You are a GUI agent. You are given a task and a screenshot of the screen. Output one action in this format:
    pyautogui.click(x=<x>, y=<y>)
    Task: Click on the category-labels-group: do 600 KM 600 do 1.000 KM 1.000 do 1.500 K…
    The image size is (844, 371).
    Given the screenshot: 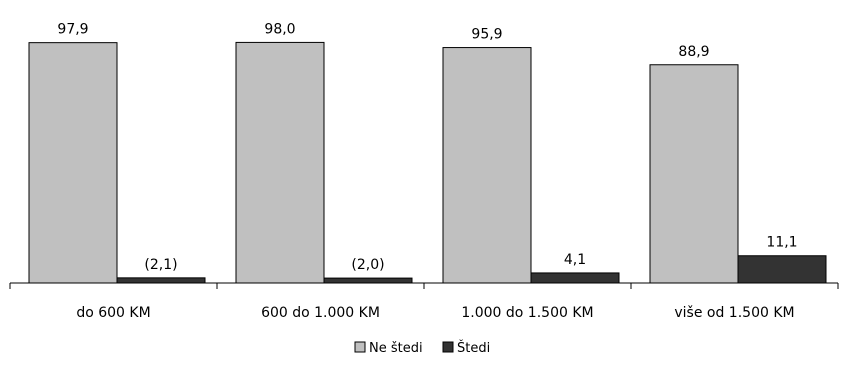 What is the action you would take?
    pyautogui.click(x=435, y=313)
    